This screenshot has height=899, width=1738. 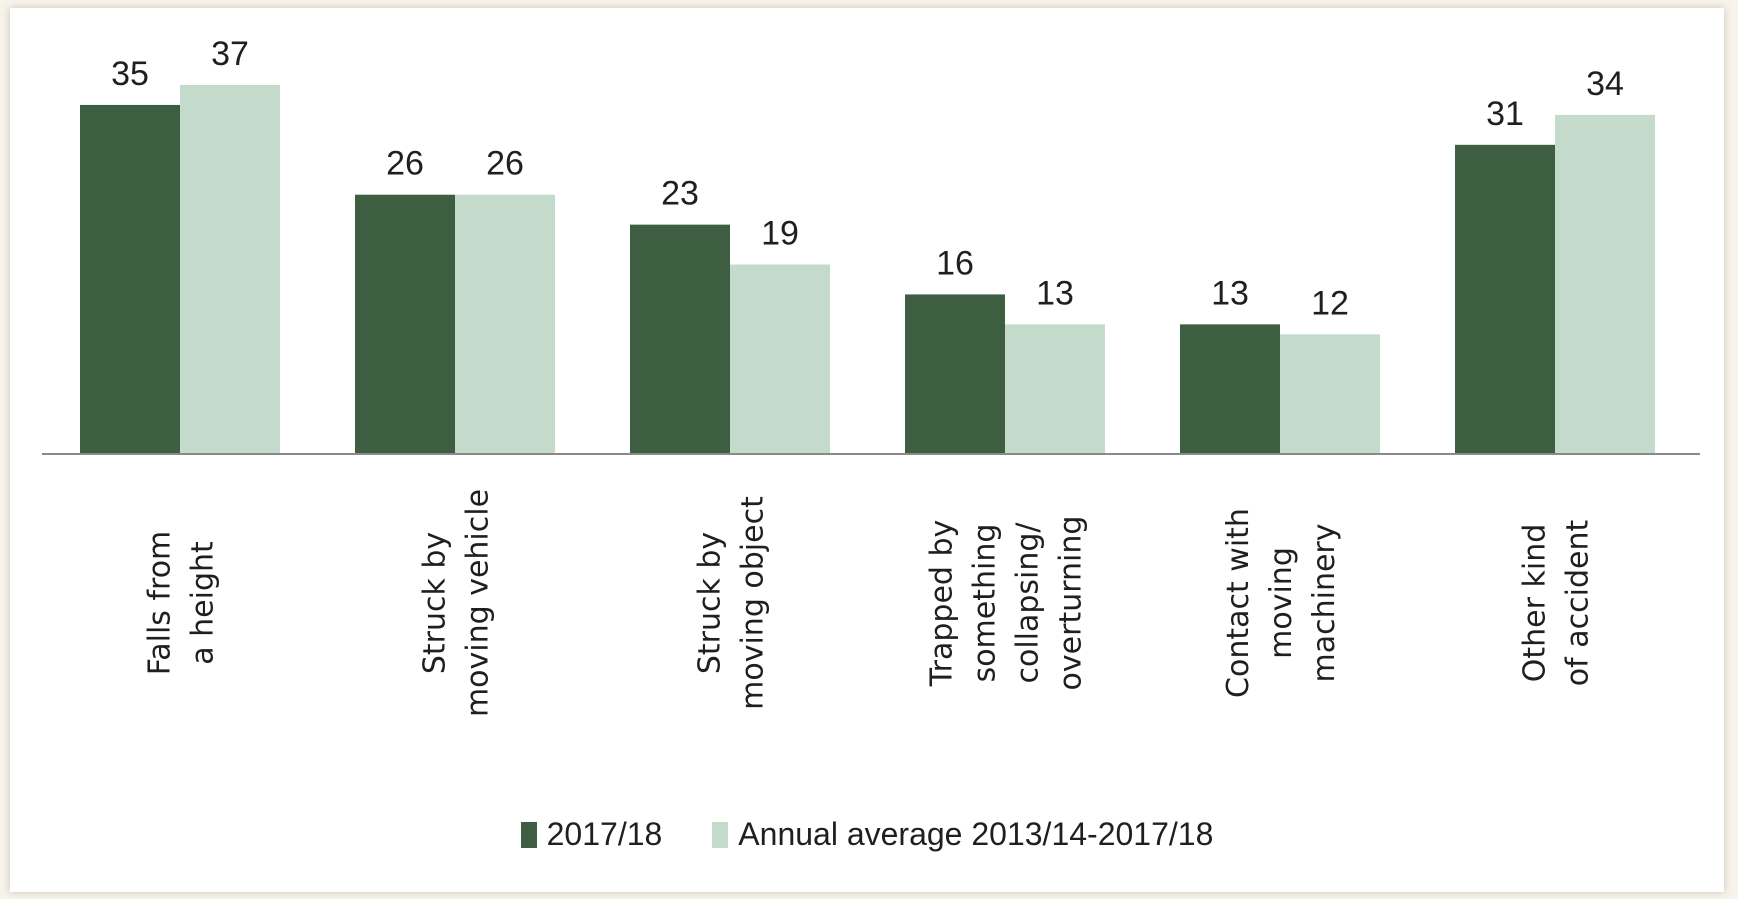 I want to click on legend-item-series-1: 2017/18, so click(x=592, y=834).